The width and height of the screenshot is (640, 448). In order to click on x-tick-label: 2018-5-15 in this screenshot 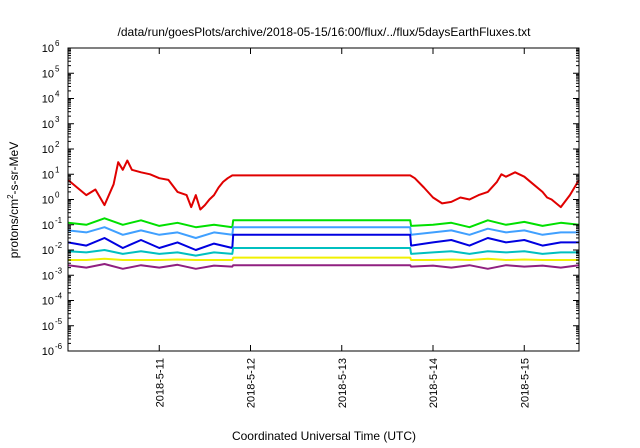, I will do `click(525, 383)`.